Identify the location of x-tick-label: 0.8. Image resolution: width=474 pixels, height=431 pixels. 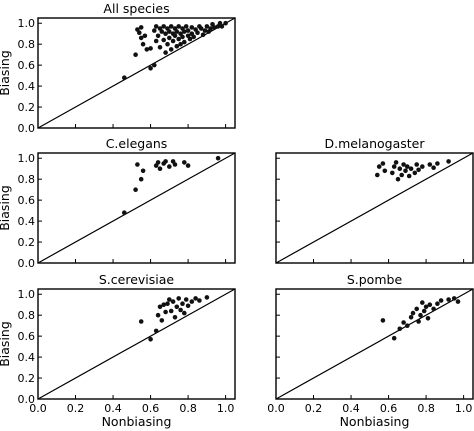
(188, 408).